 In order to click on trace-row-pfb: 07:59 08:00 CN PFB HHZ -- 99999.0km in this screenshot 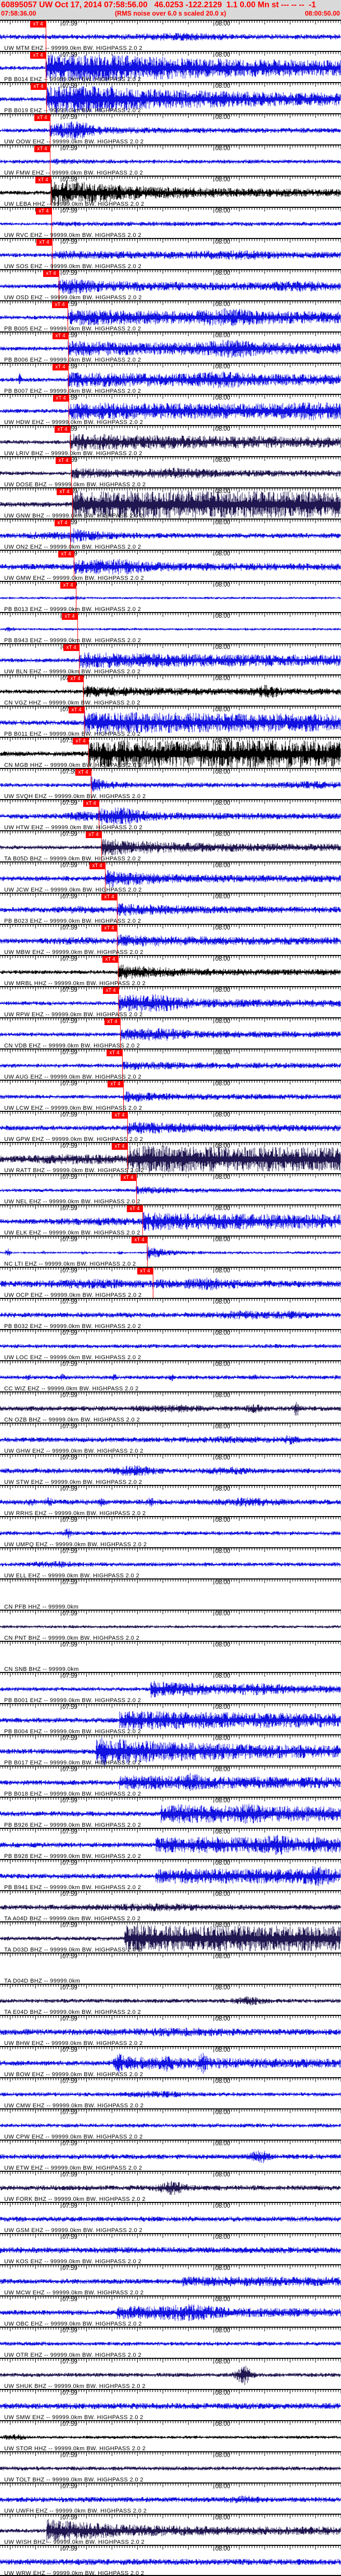, I will do `click(170, 1594)`.